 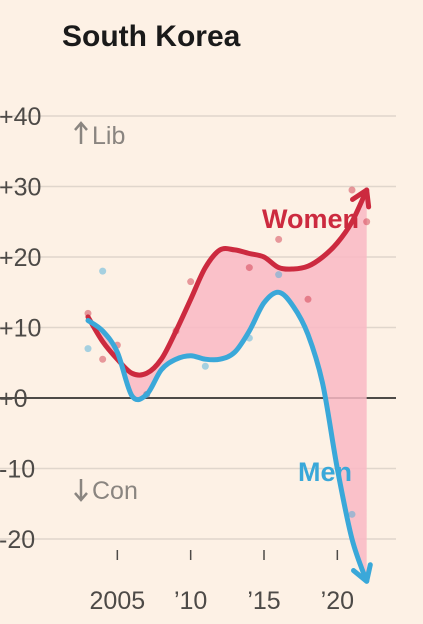 What do you see at coordinates (20, 258) in the screenshot?
I see `y-tick-label: +20` at bounding box center [20, 258].